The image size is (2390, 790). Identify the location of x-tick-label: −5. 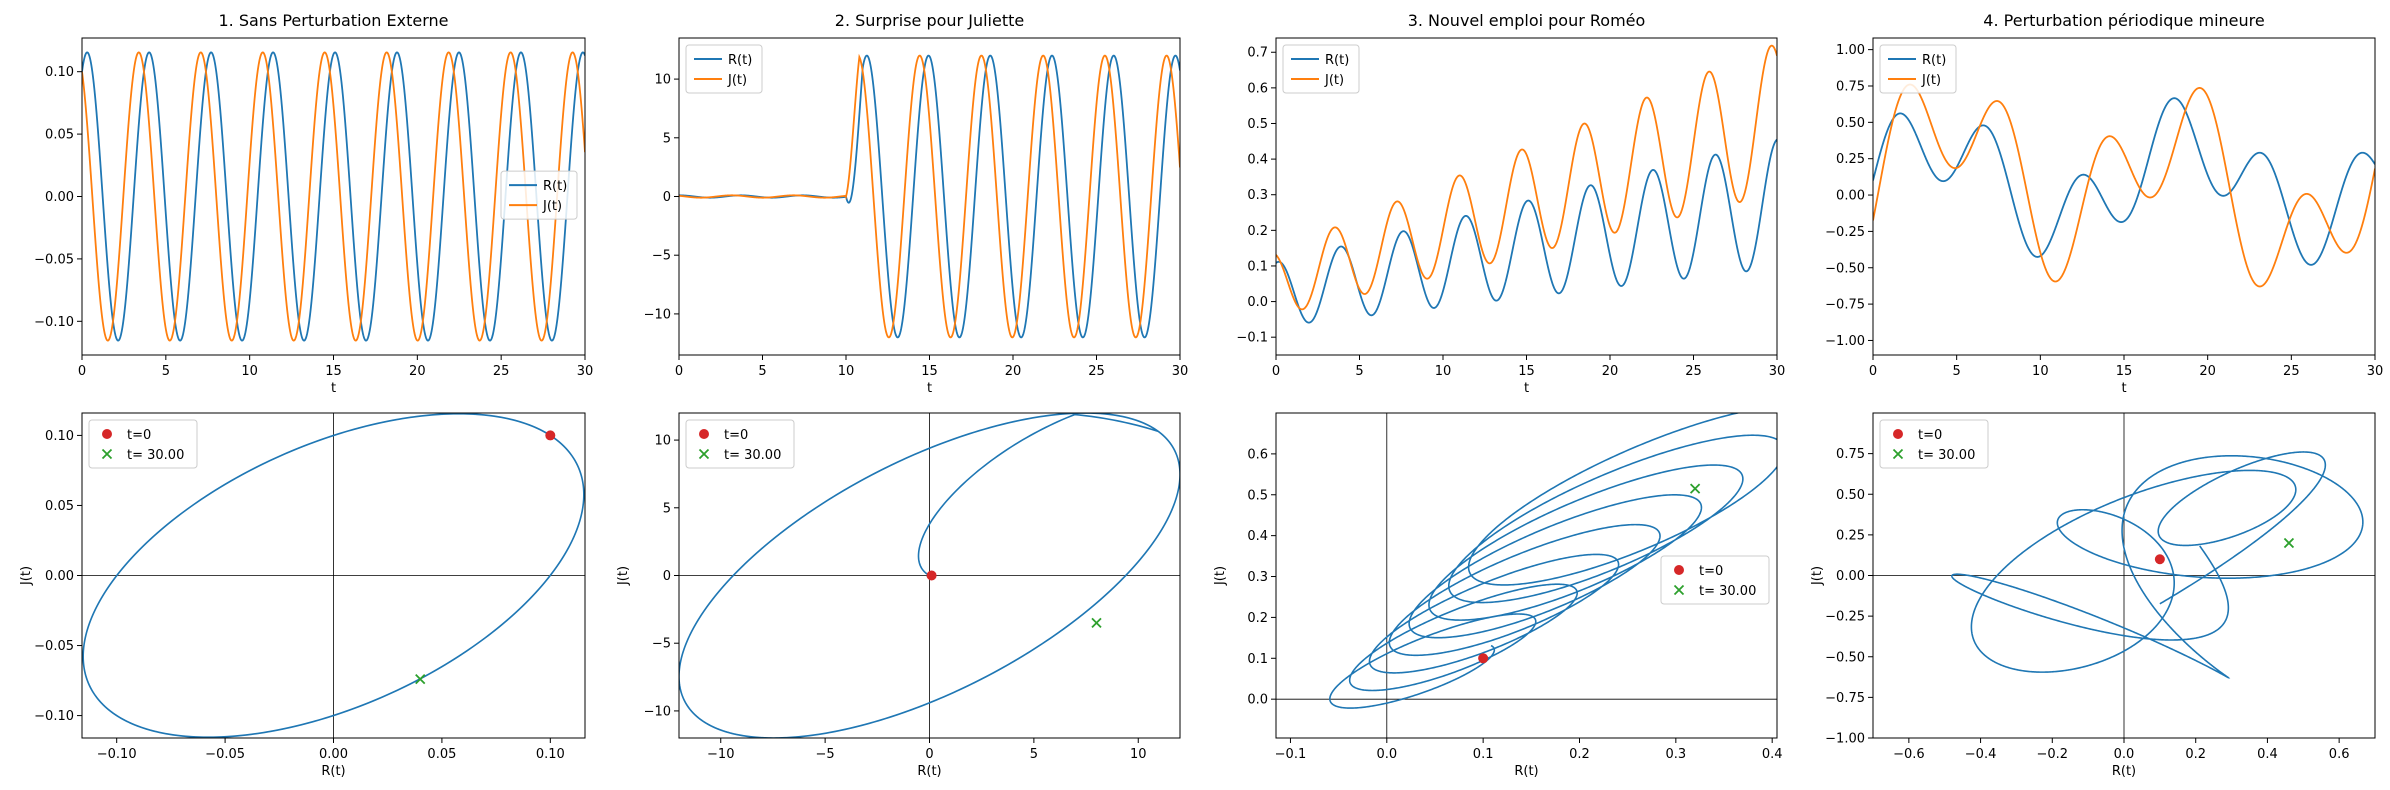
(825, 754).